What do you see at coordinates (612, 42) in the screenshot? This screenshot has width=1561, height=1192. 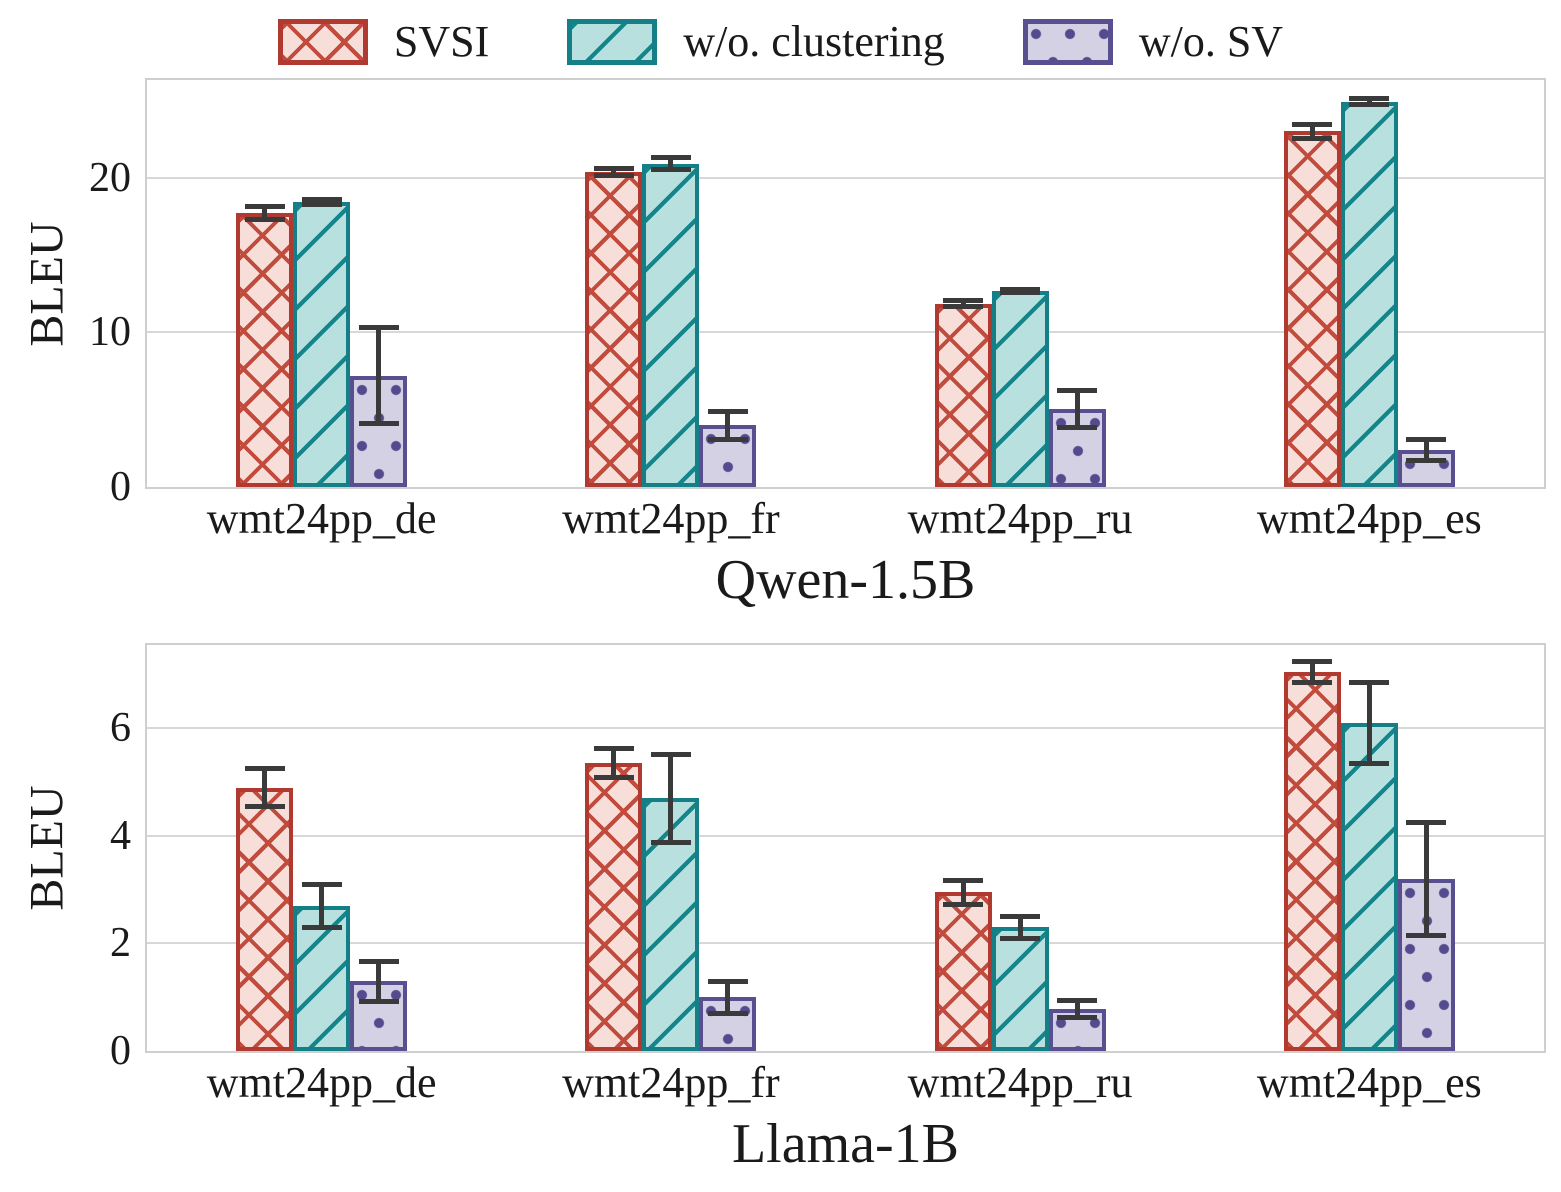 I see `legend-swatch-clustering` at bounding box center [612, 42].